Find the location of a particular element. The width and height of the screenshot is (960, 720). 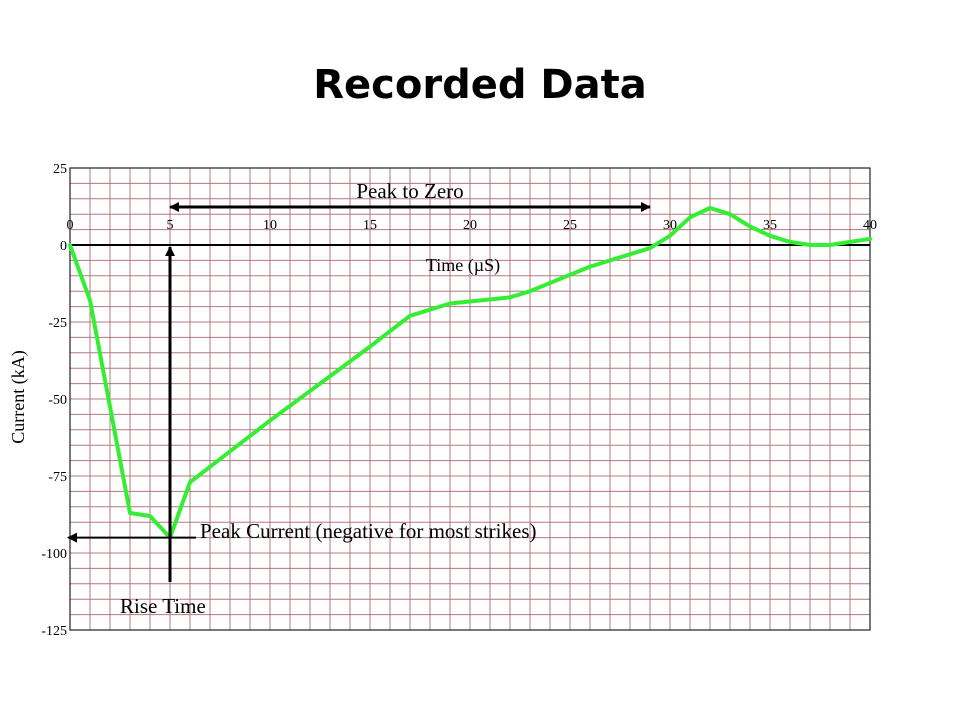

y-tick-label: -25 is located at coordinates (57, 323).